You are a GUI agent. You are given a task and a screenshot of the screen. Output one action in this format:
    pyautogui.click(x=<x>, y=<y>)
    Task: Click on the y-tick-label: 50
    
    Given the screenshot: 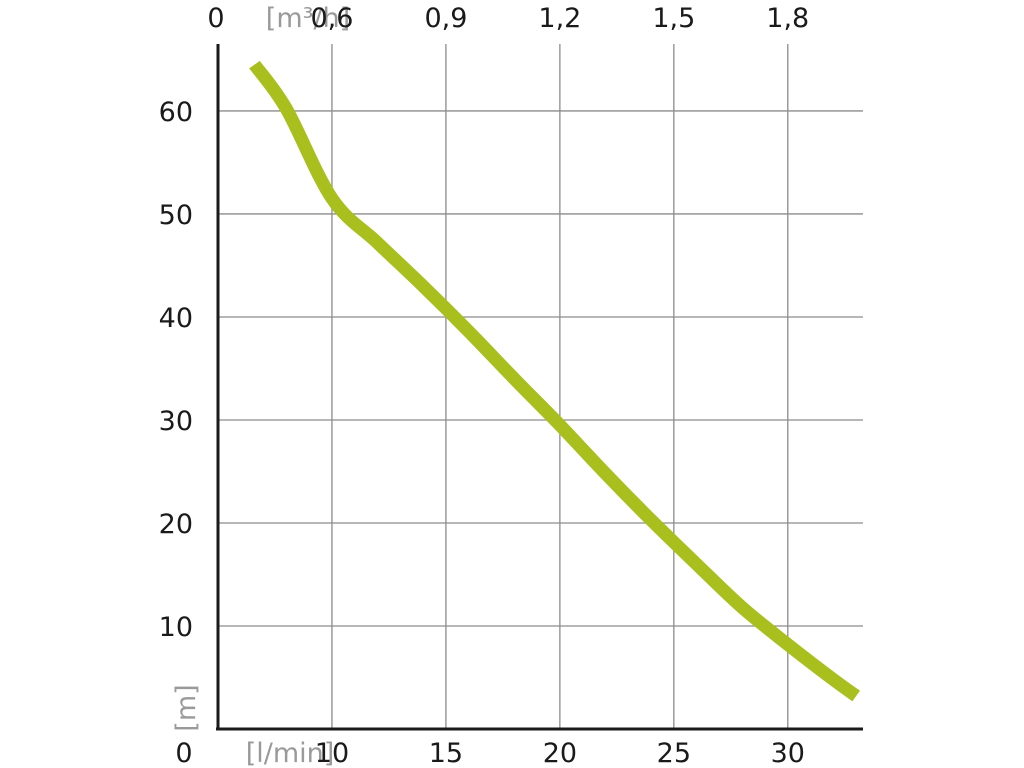 What is the action you would take?
    pyautogui.click(x=176, y=215)
    